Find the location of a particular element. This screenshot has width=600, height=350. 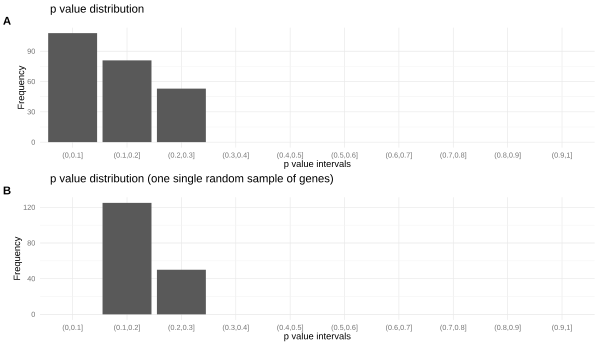

text: A is located at coordinates (7, 20).